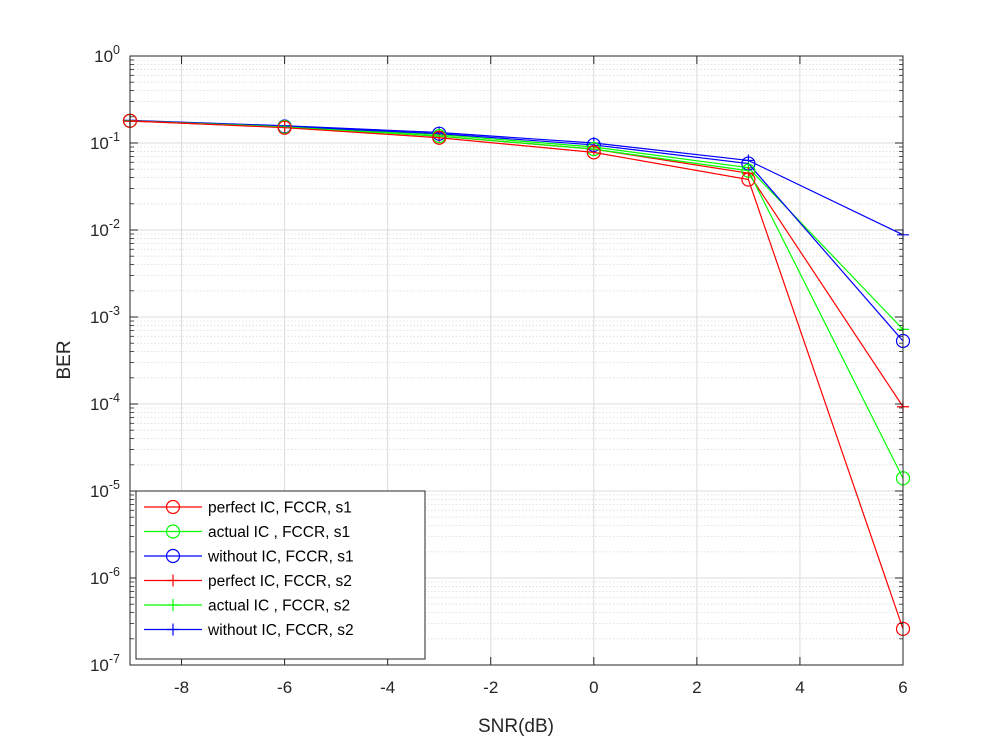  What do you see at coordinates (105, 663) in the screenshot?
I see `y-tick-label: 10⁻⁷` at bounding box center [105, 663].